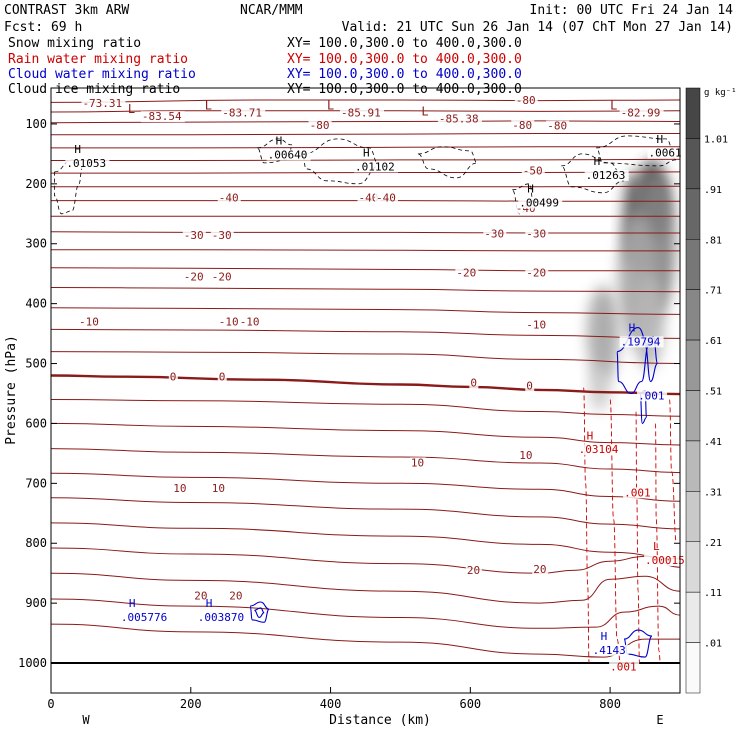 The width and height of the screenshot is (740, 744). I want to click on temperature-label-9-bg, so click(558, 126).